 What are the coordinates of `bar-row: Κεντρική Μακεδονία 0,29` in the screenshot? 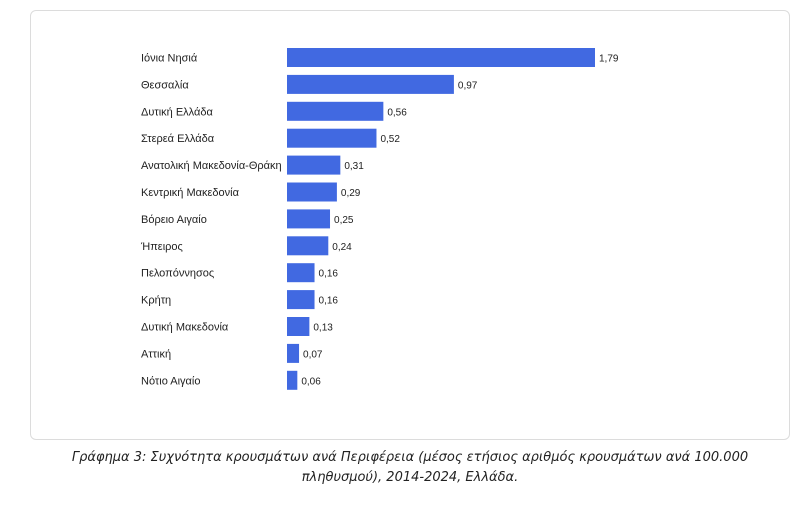 It's located at (251, 192).